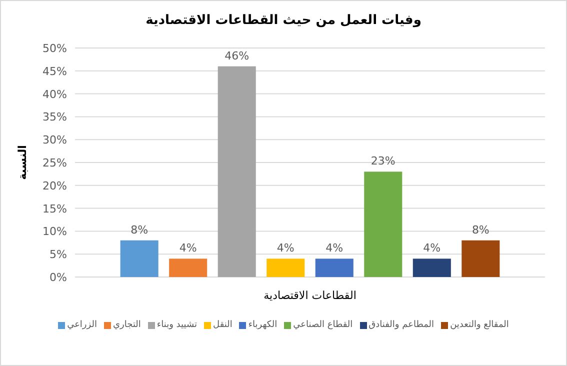 The height and width of the screenshot is (366, 567). Describe the element at coordinates (54, 48) in the screenshot. I see `y-tick-label: 50%` at that location.